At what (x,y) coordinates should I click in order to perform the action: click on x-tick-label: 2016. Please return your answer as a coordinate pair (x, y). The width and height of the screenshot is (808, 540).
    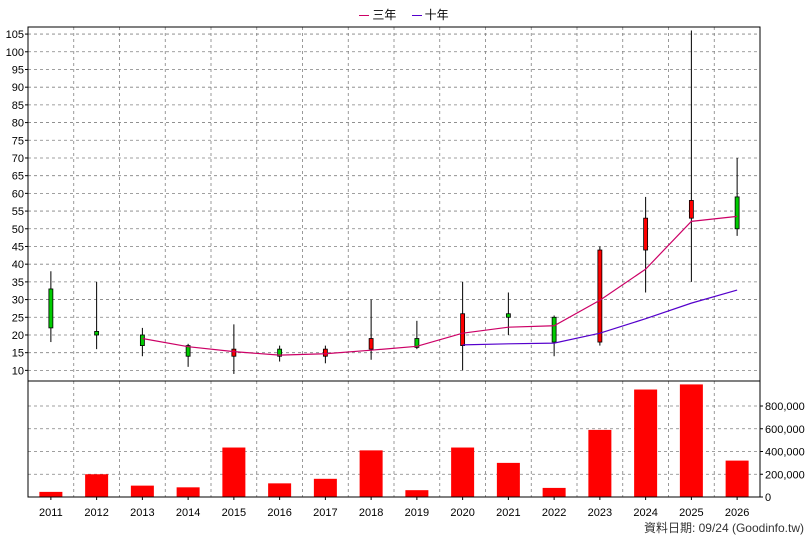
    Looking at the image, I should click on (279, 513).